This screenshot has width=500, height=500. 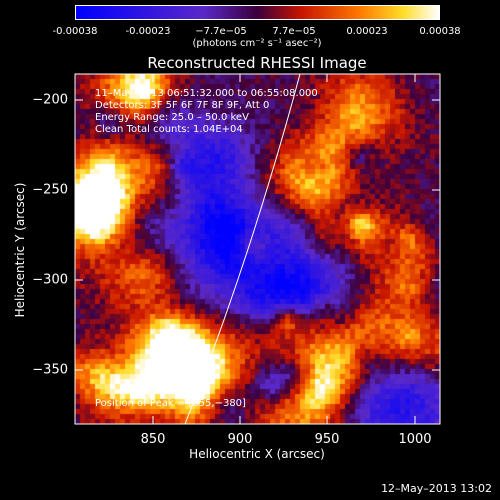 What do you see at coordinates (440, 31) in the screenshot?
I see `colorbar-tick: 0.00038` at bounding box center [440, 31].